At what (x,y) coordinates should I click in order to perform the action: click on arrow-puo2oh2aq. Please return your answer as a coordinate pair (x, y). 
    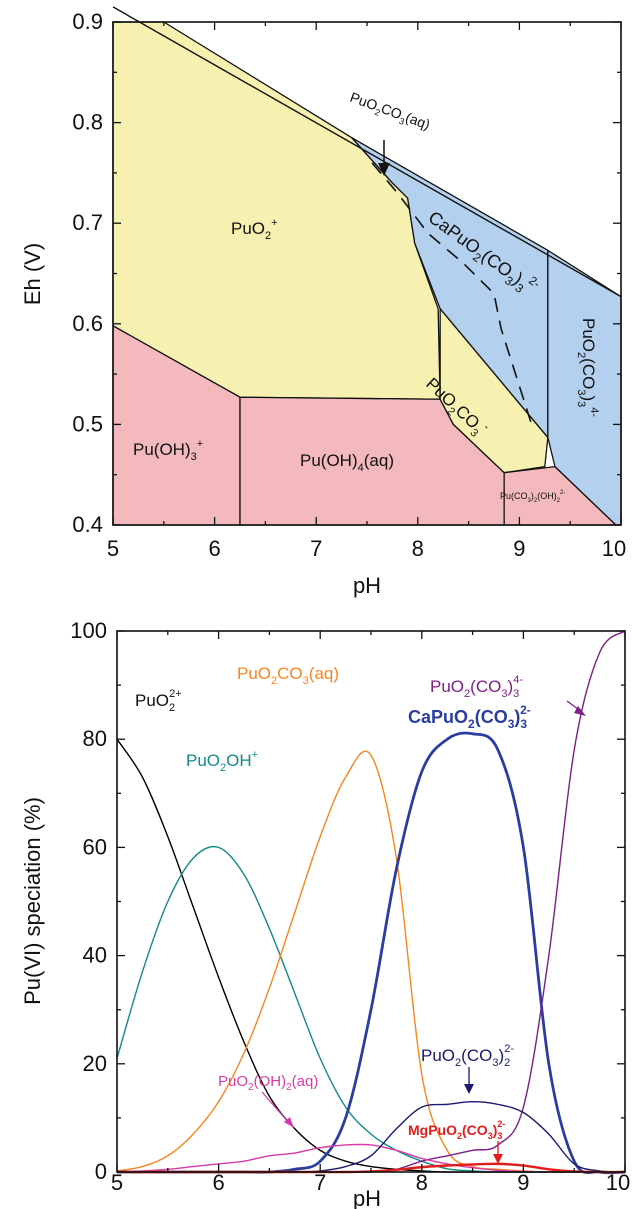
    Looking at the image, I should click on (277, 1109).